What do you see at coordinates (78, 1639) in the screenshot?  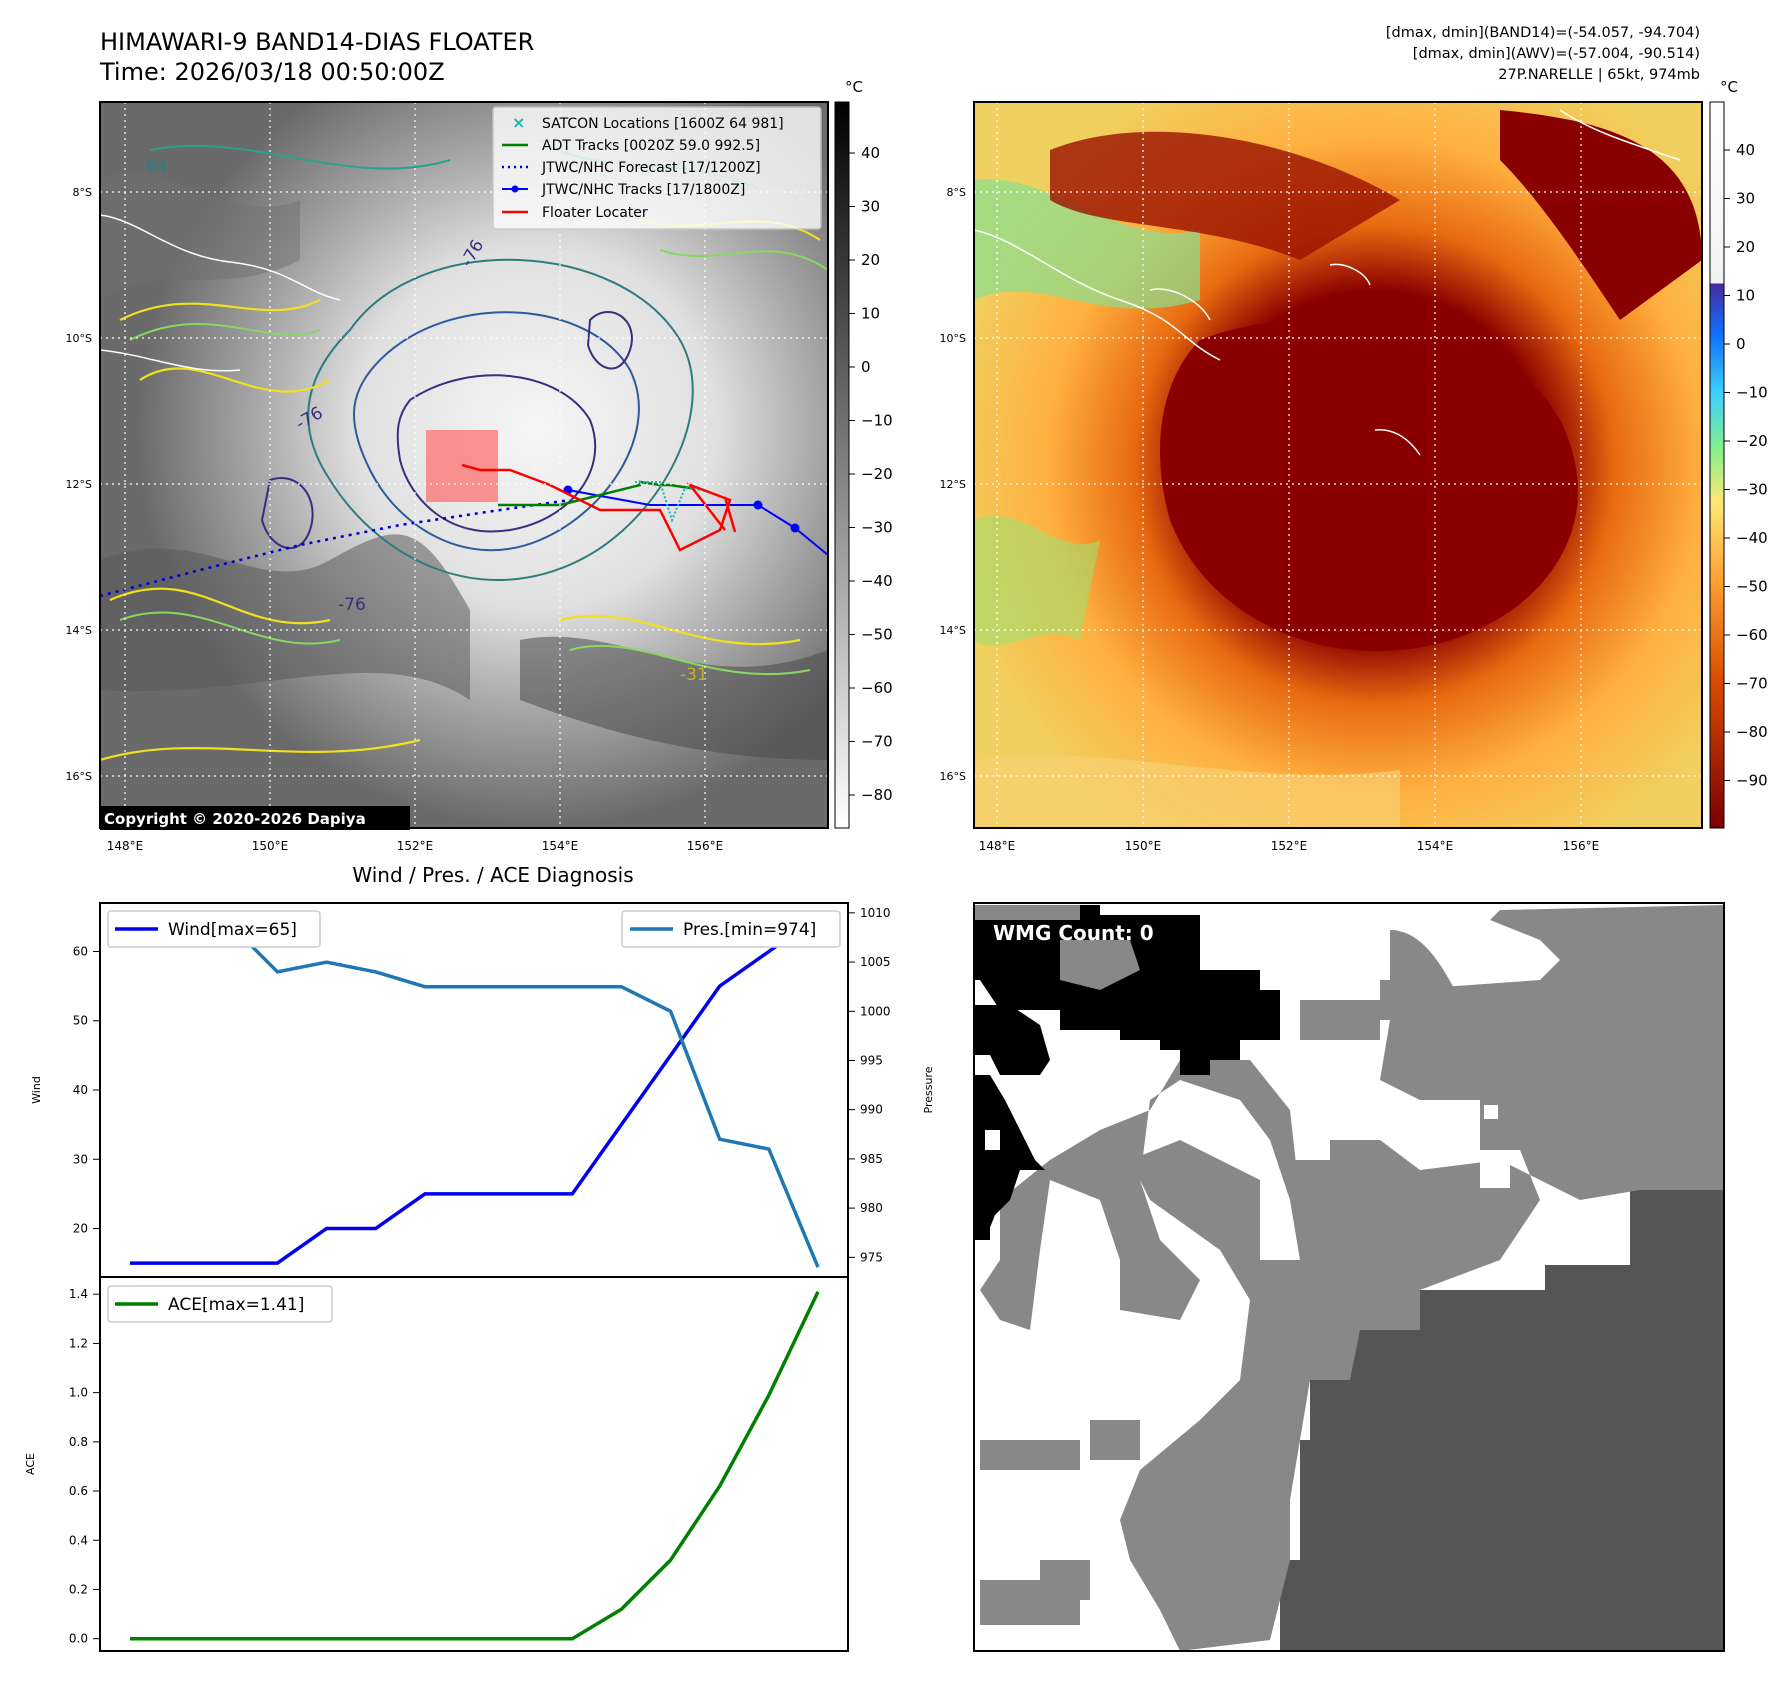 I see `ace-tick-label: 0.0` at bounding box center [78, 1639].